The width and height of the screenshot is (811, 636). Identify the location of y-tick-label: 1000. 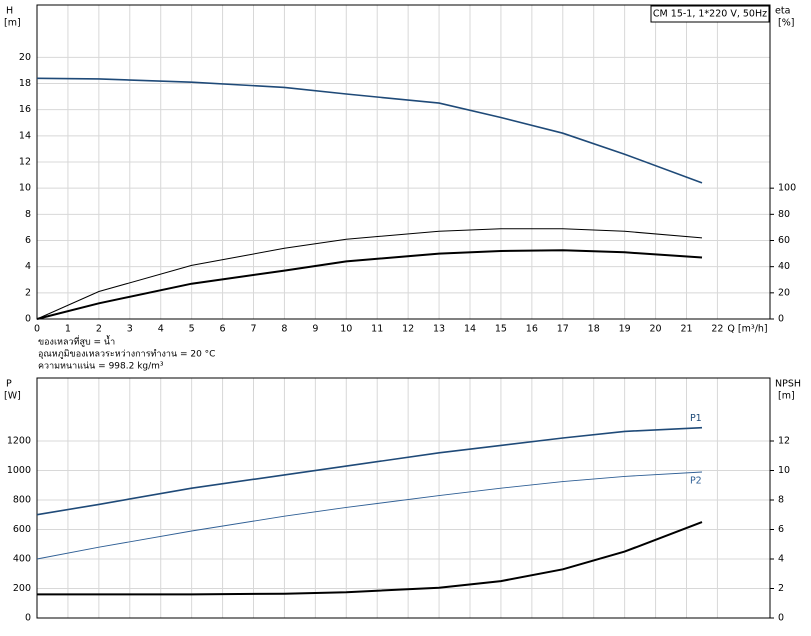
(19, 470).